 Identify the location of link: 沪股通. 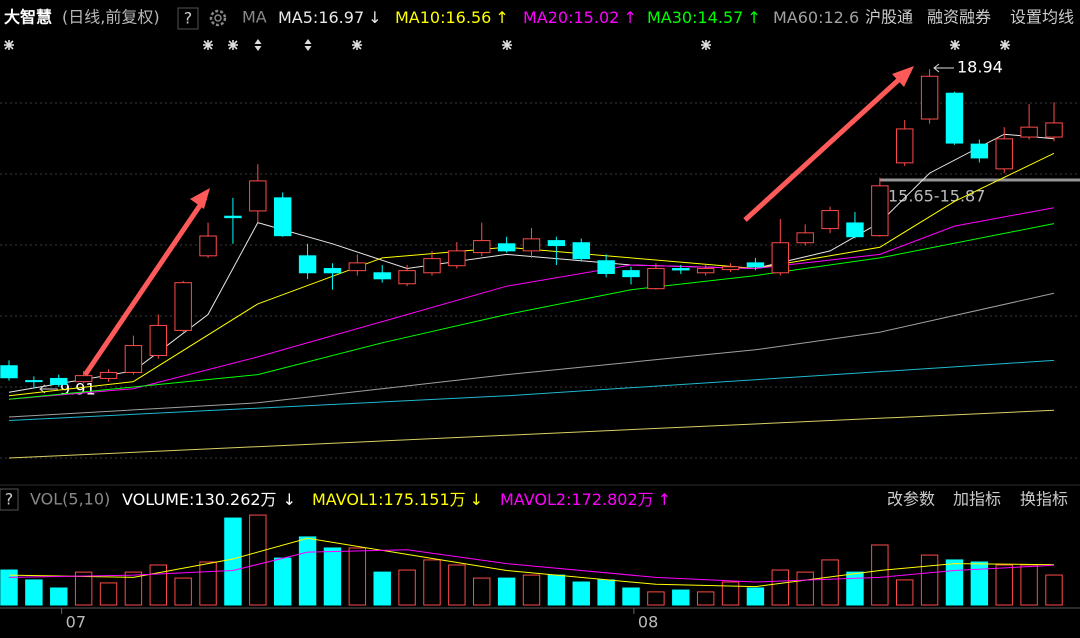
(889, 17).